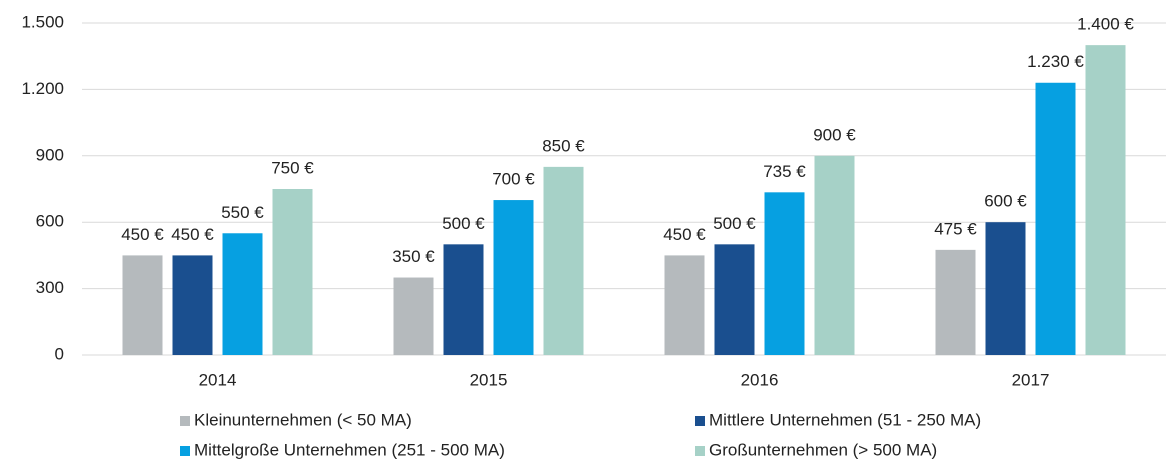 This screenshot has height=467, width=1168. I want to click on legend-label: Mittlere Unternehmen (51 - 250 MA), so click(845, 419).